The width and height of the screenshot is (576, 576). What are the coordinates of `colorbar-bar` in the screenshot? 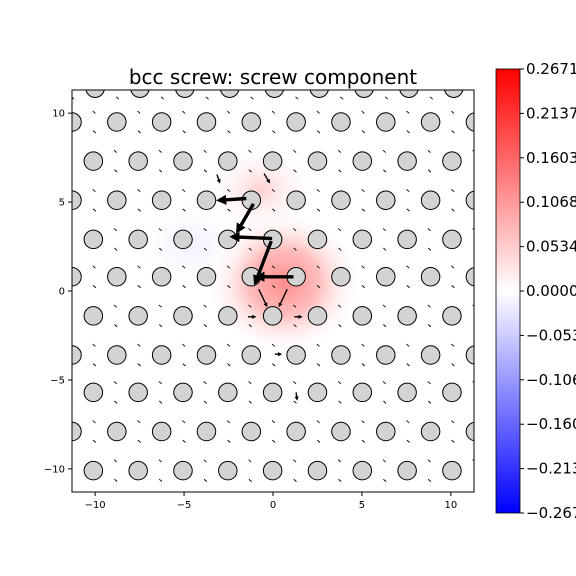 It's located at (508, 291).